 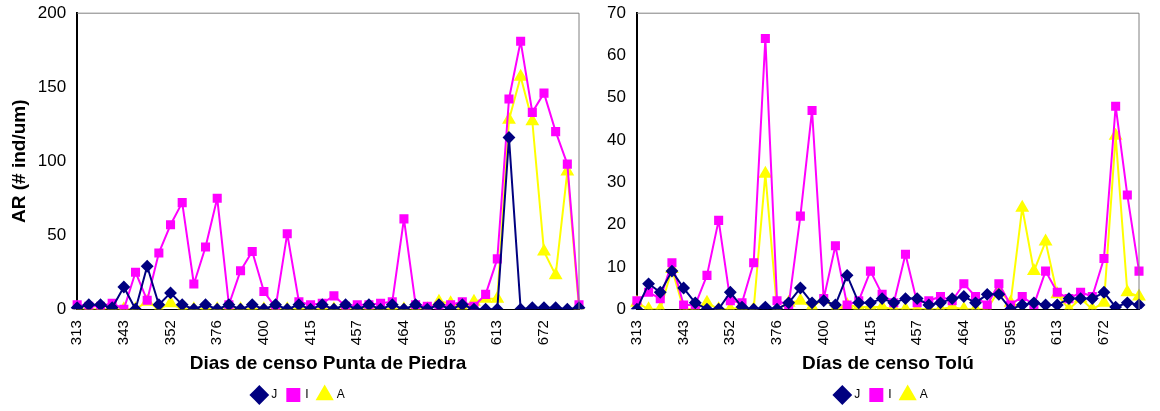 What do you see at coordinates (52, 160) in the screenshot?
I see `y-tick-label: 100` at bounding box center [52, 160].